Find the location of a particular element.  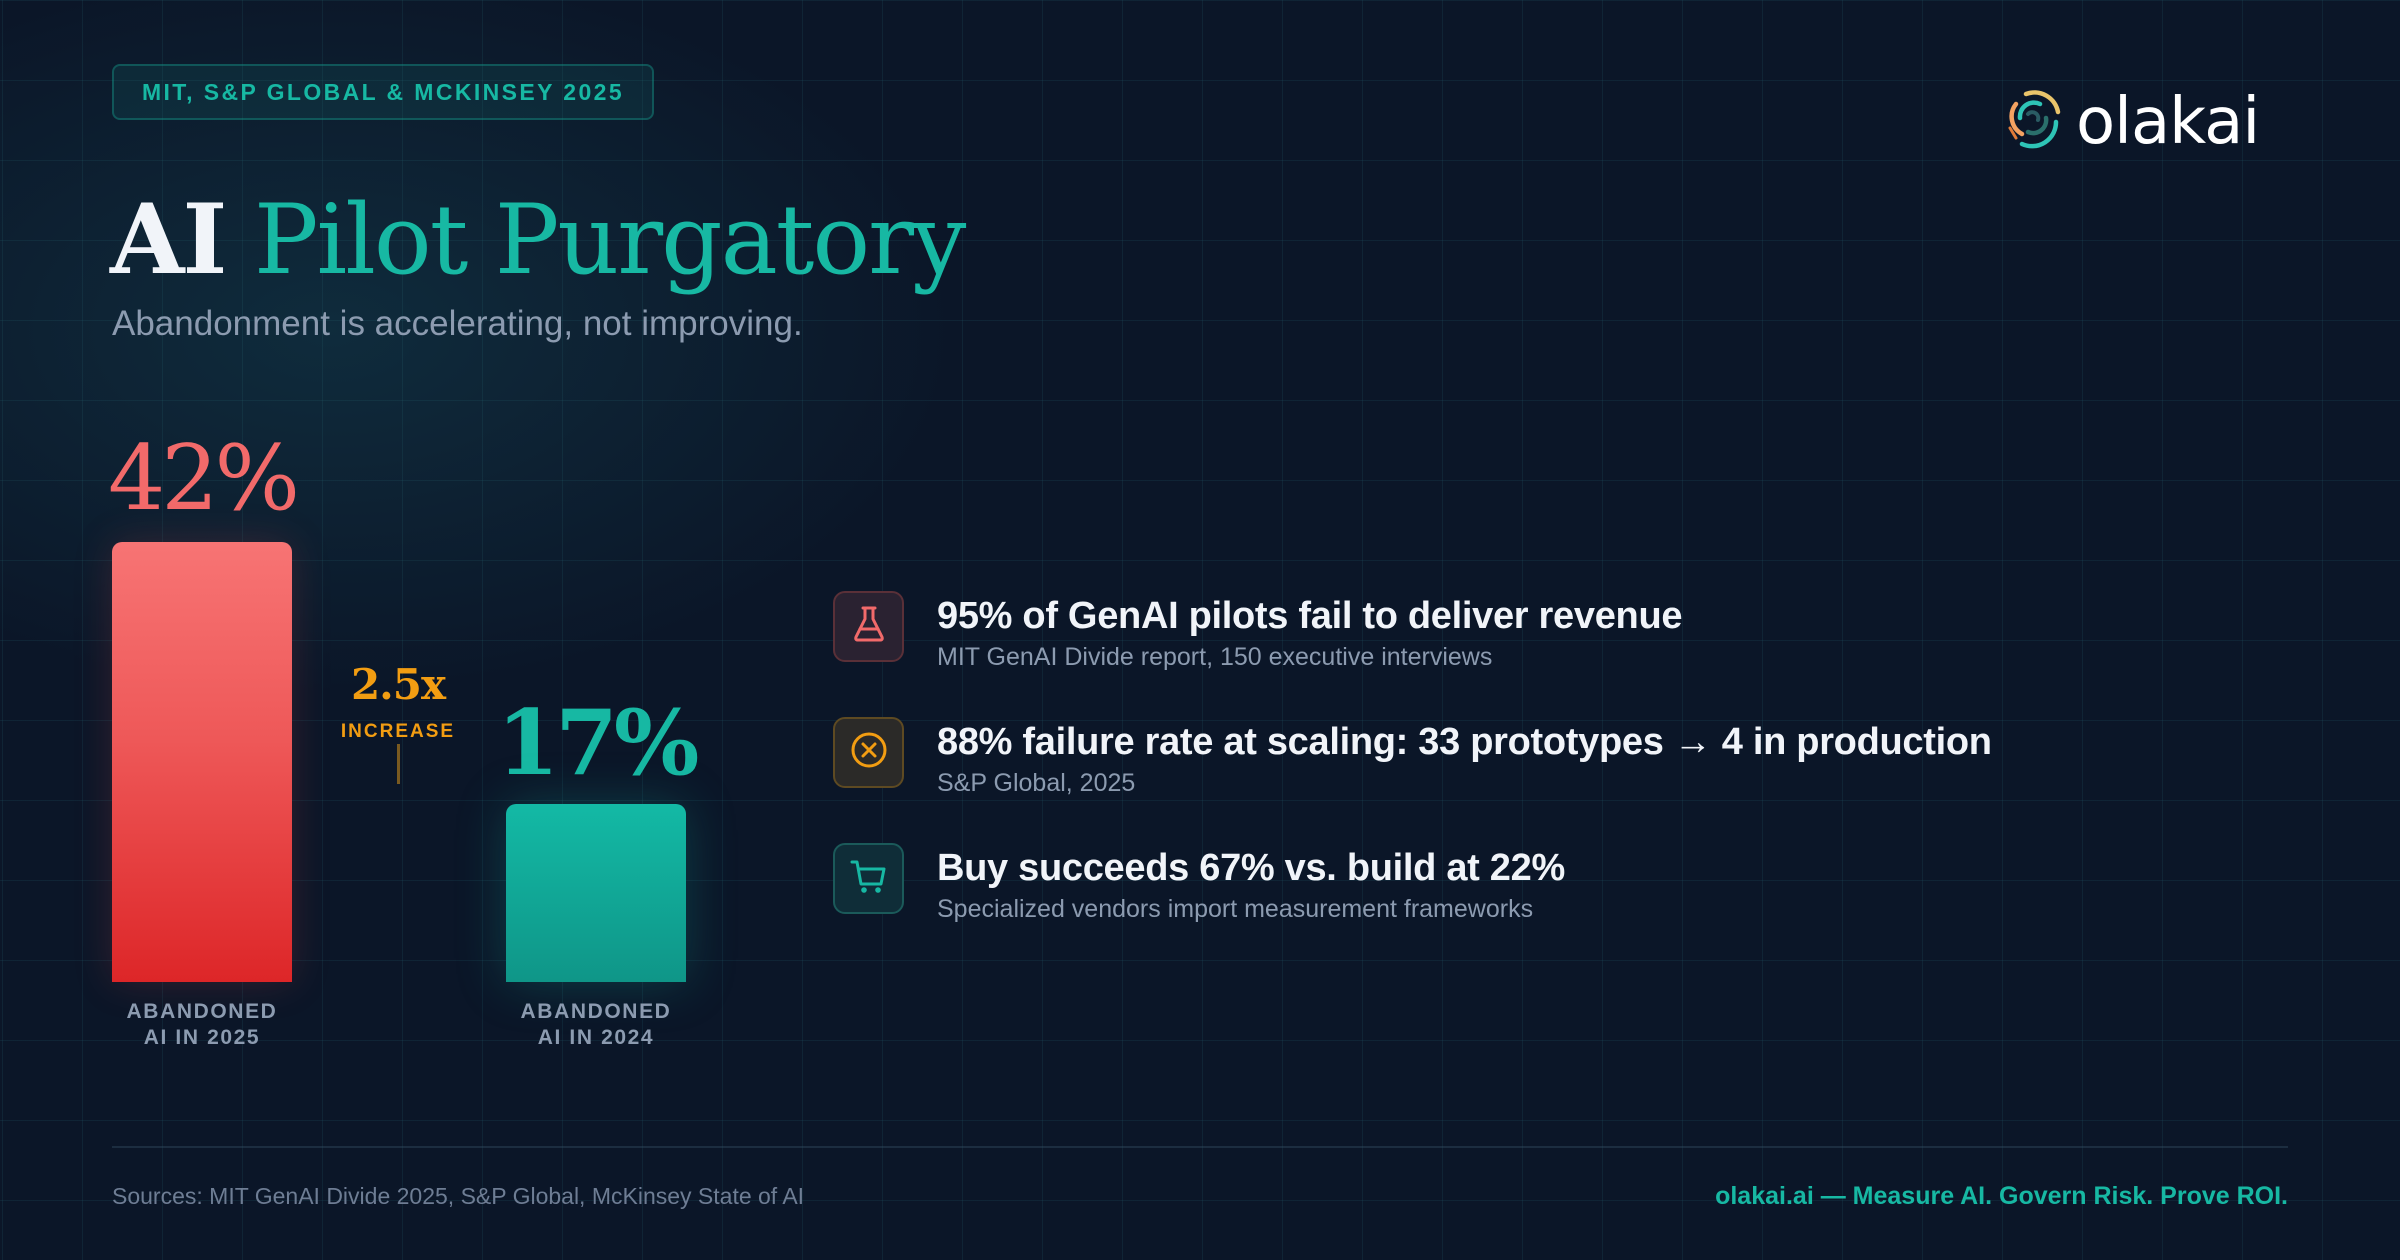

stat-source: S&P Global, 2025 is located at coordinates (1036, 783).